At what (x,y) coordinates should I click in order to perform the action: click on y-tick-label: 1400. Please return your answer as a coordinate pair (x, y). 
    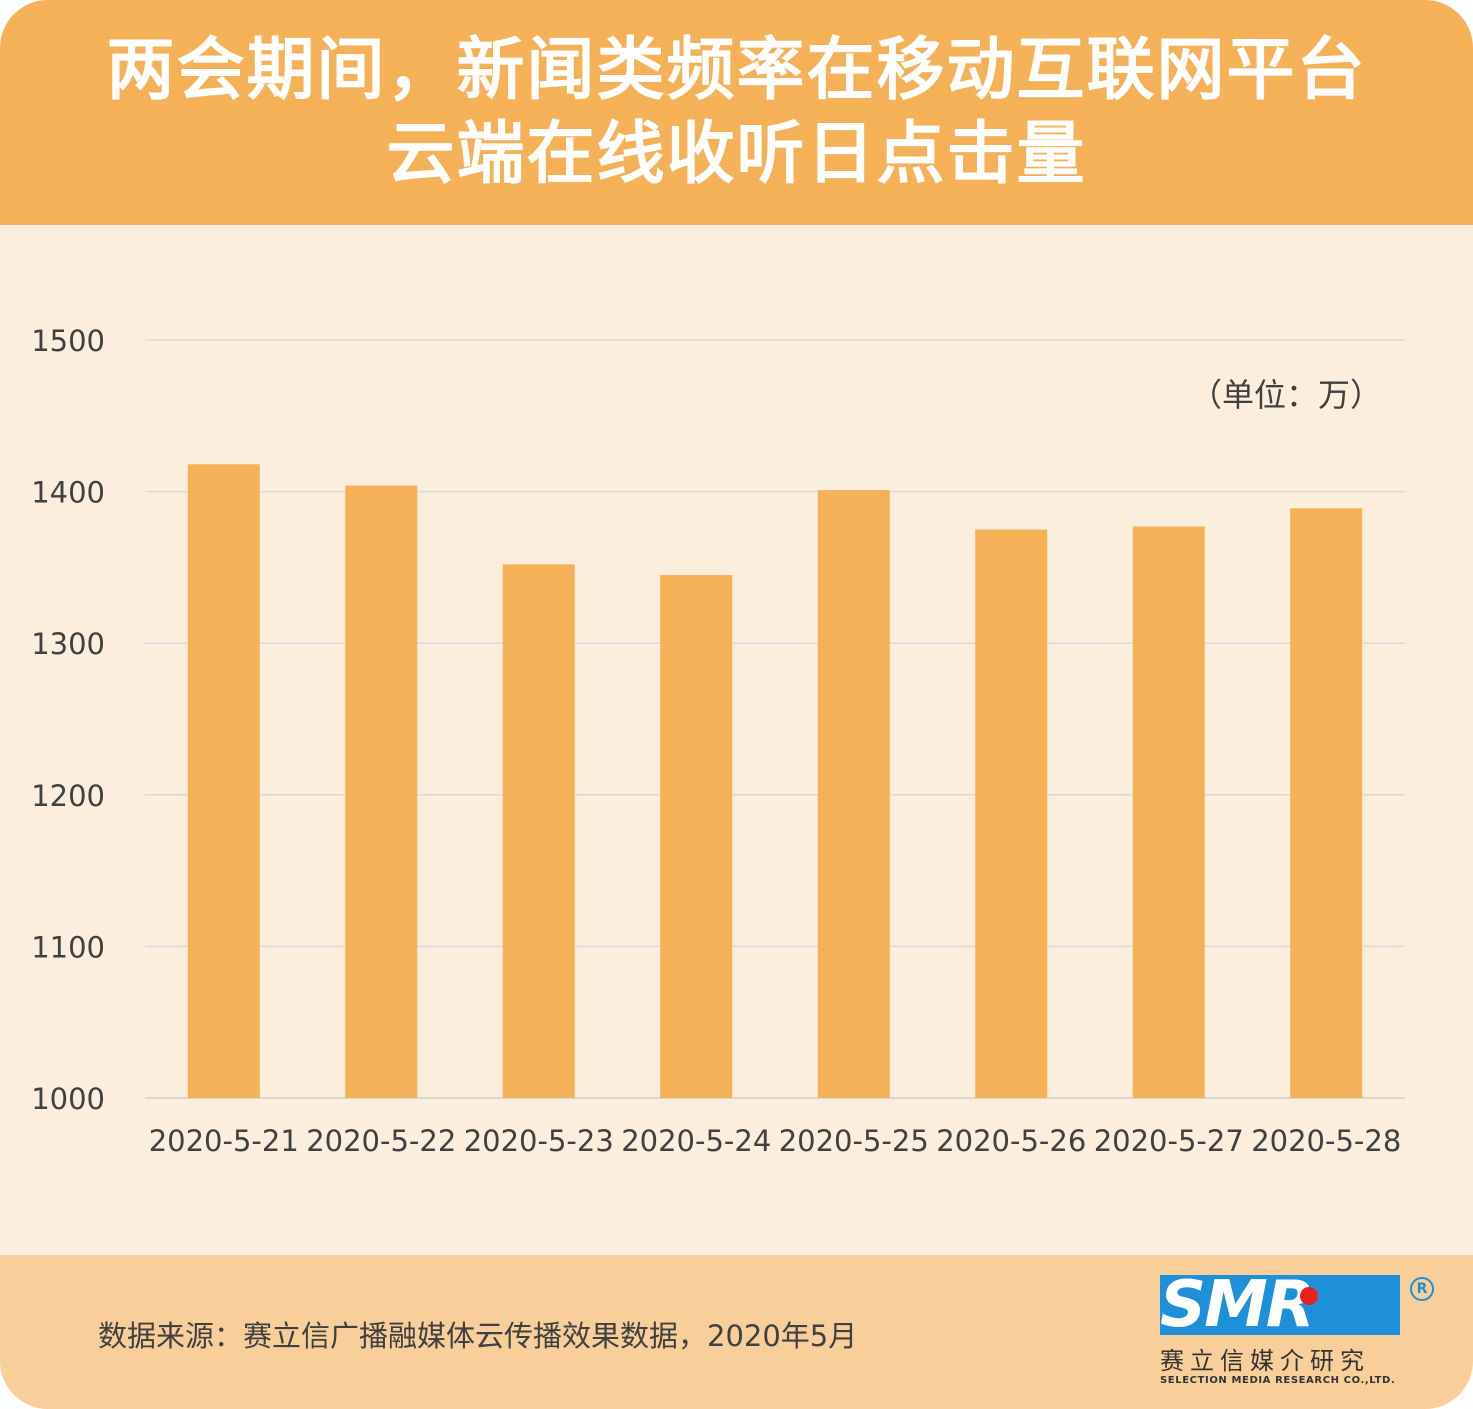
    Looking at the image, I should click on (68, 493).